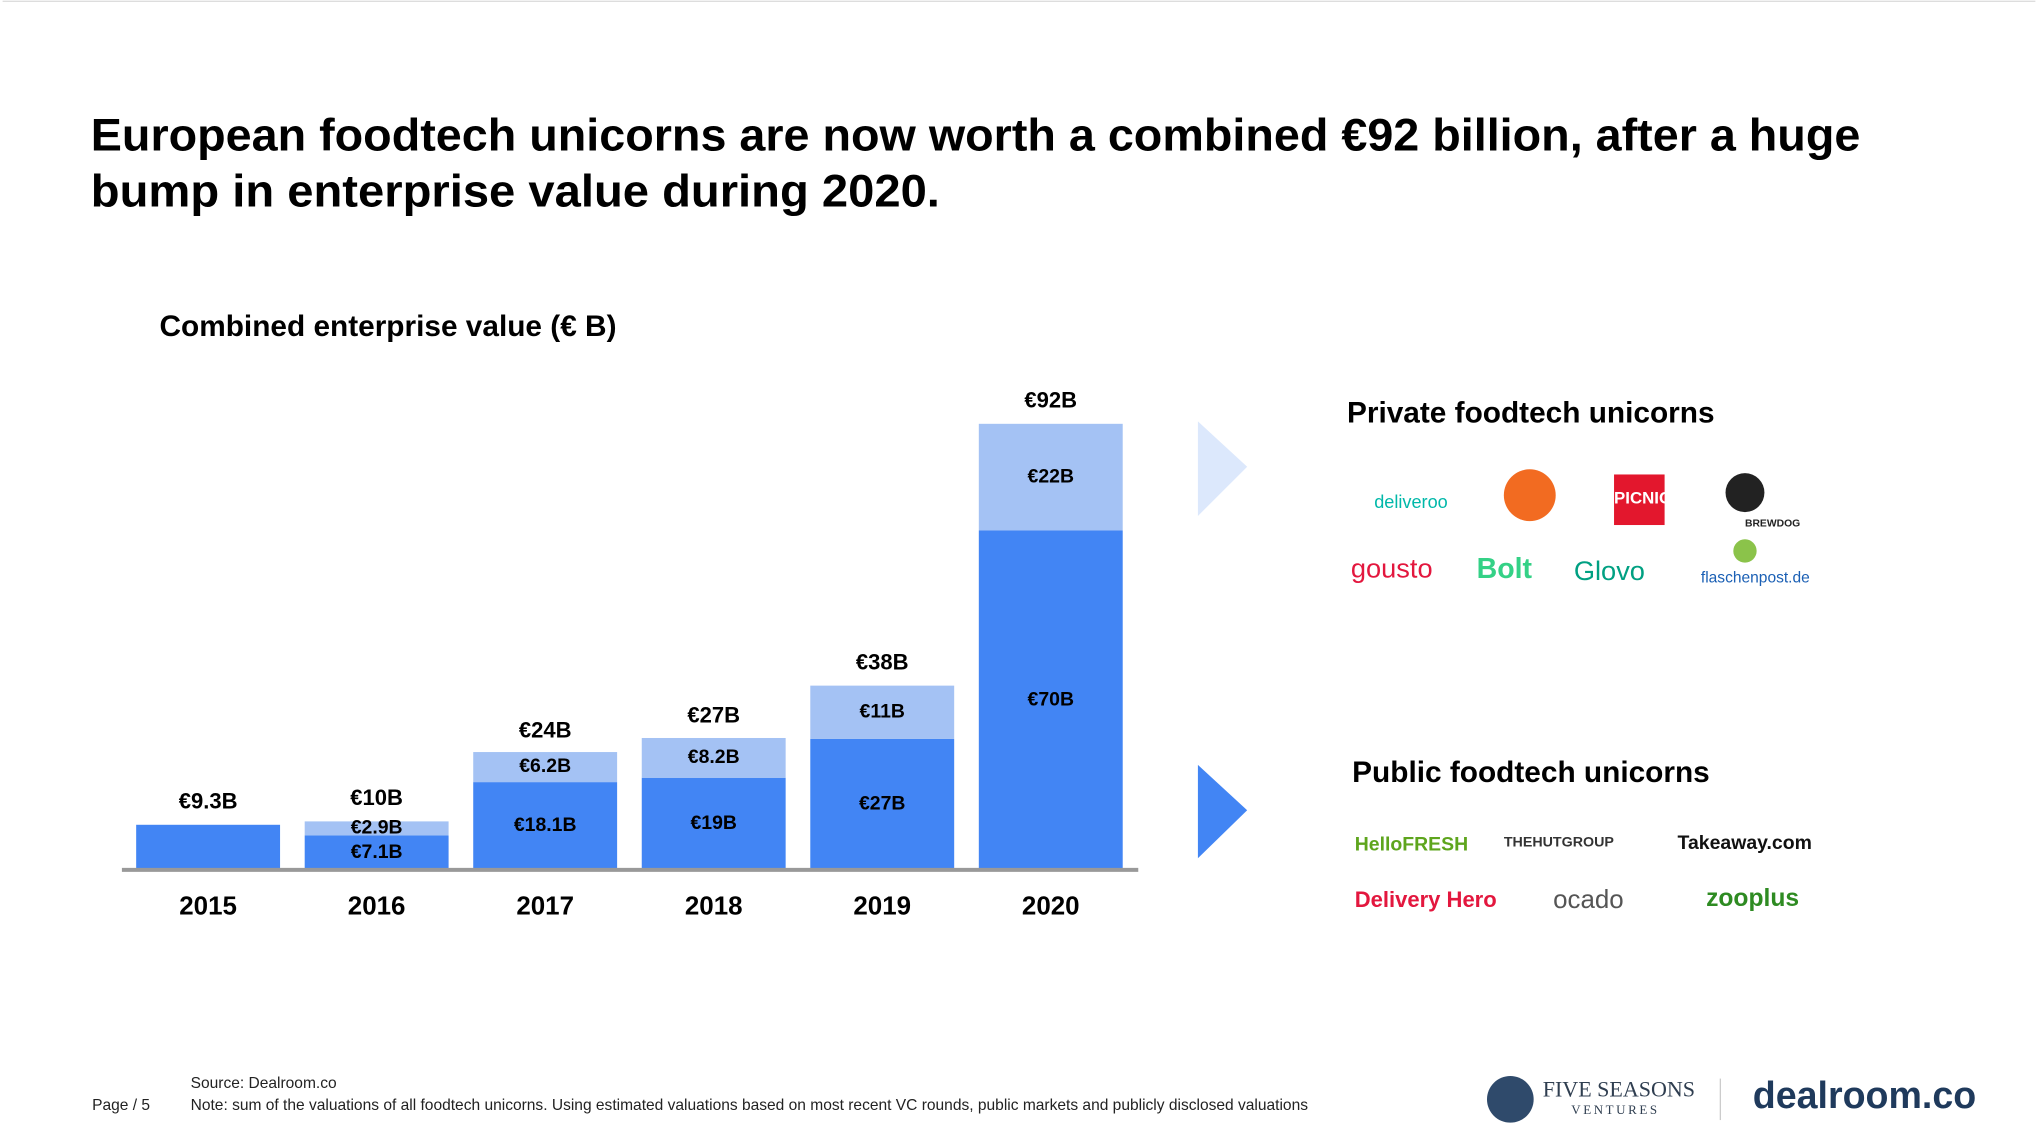 The image size is (2038, 1146). What do you see at coordinates (882, 906) in the screenshot?
I see `x-tick-label: 2019` at bounding box center [882, 906].